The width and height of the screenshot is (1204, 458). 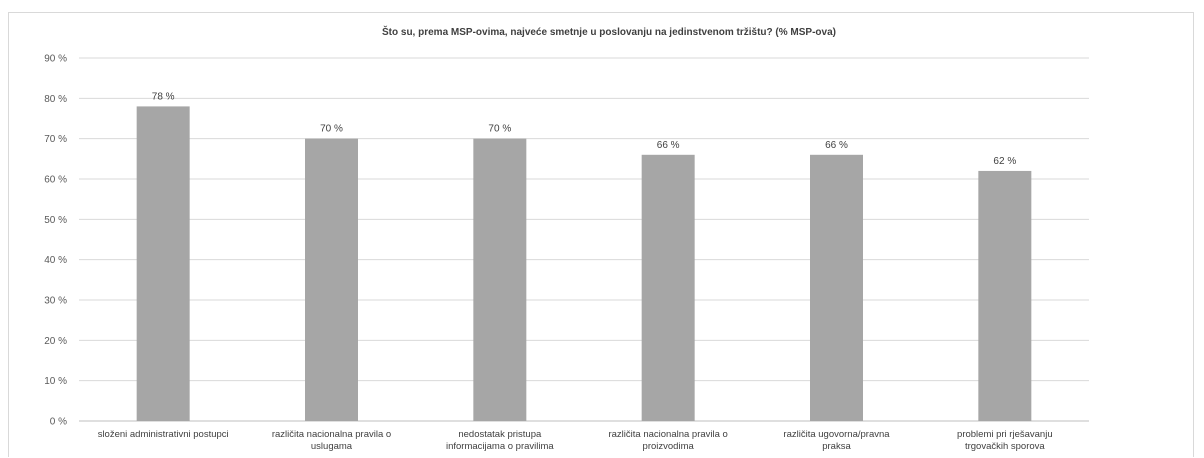 What do you see at coordinates (55, 241) in the screenshot?
I see `y-axis-ticks: 0 % 10 % 20 % 30 % 40 % 50 % 60 % 70 % 80 % 90 %` at bounding box center [55, 241].